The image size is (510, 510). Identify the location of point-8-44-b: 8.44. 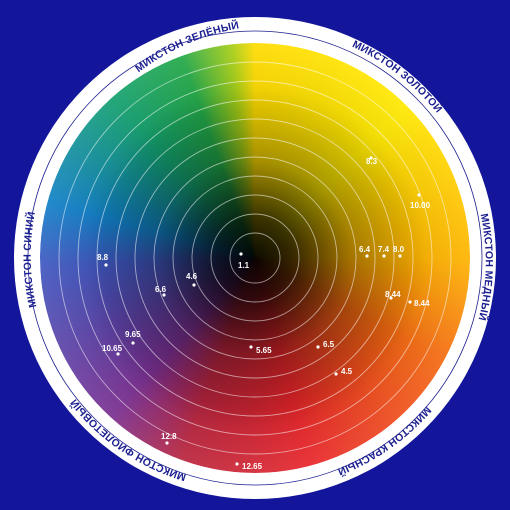
(419, 303).